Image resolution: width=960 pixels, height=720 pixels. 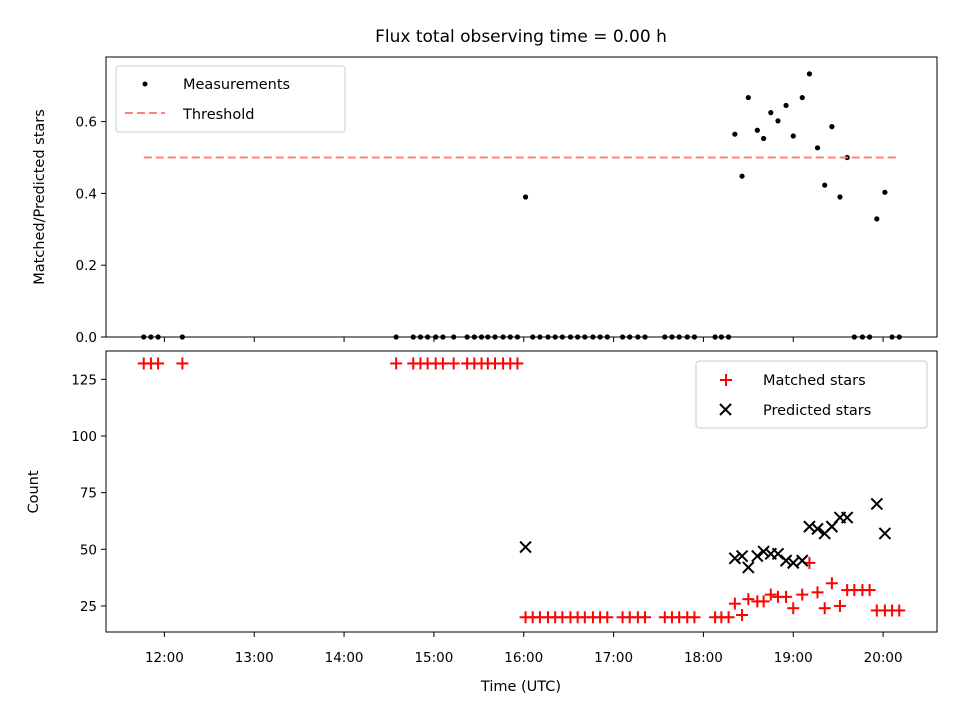 What do you see at coordinates (793, 658) in the screenshot?
I see `x-tick-label: 19:00` at bounding box center [793, 658].